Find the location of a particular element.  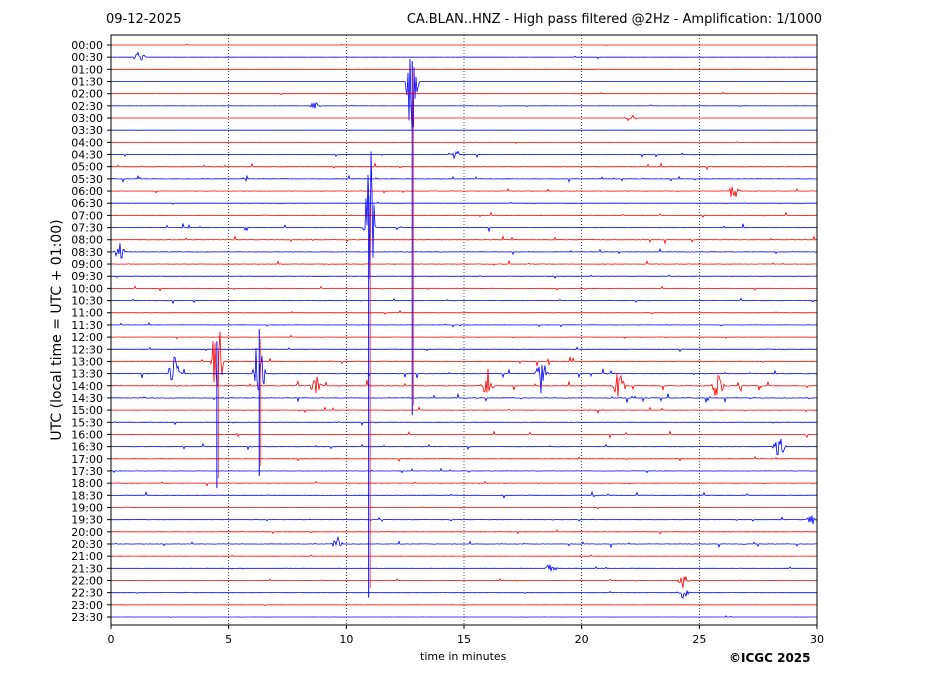

trace-02:00 is located at coordinates (463, 93).